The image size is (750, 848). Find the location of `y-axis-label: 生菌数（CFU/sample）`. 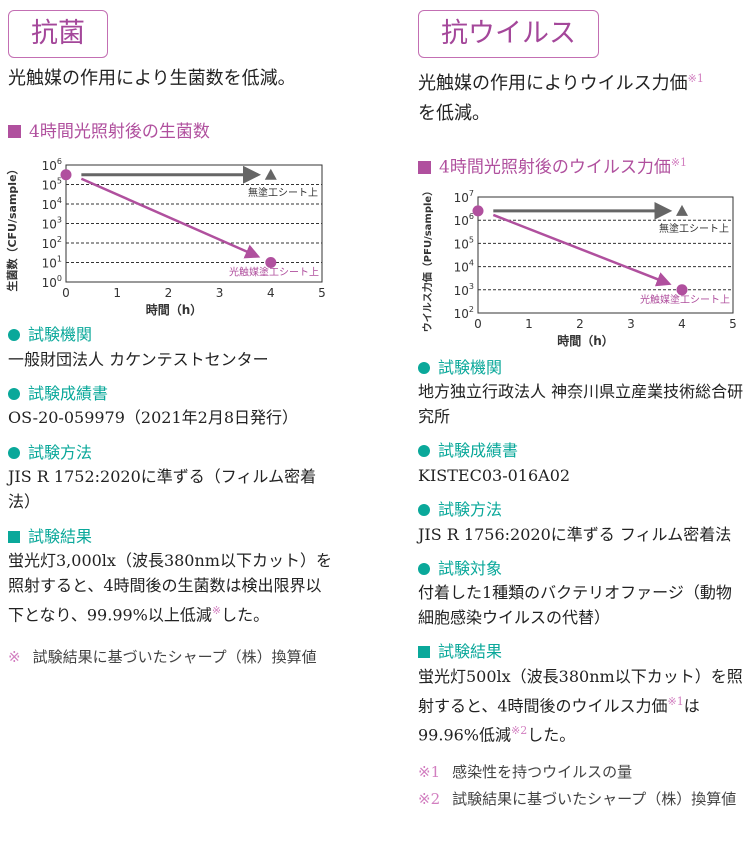

y-axis-label: 生菌数（CFU/sample） is located at coordinates (12, 227).